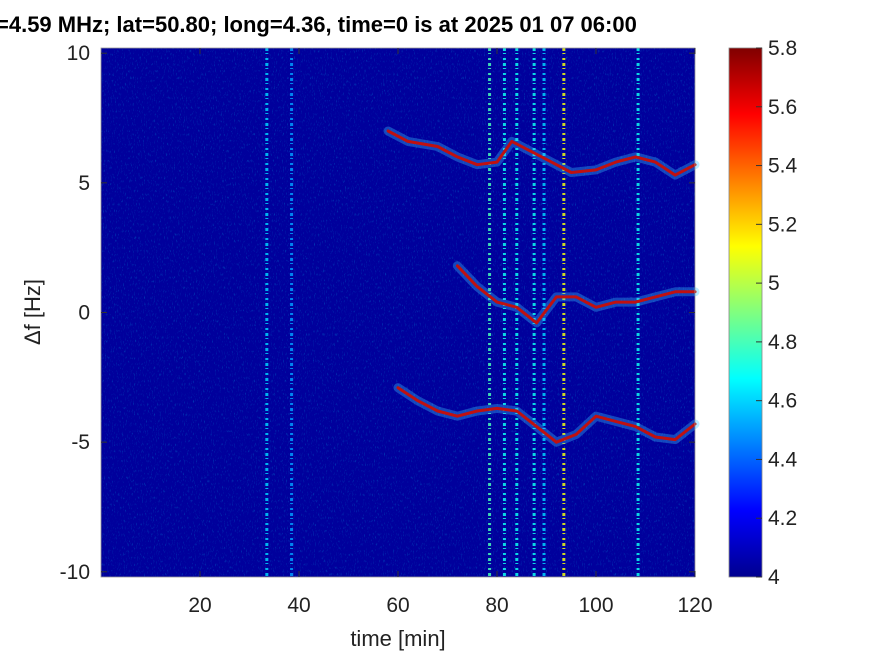  I want to click on y-tick-label: 10, so click(78, 53).